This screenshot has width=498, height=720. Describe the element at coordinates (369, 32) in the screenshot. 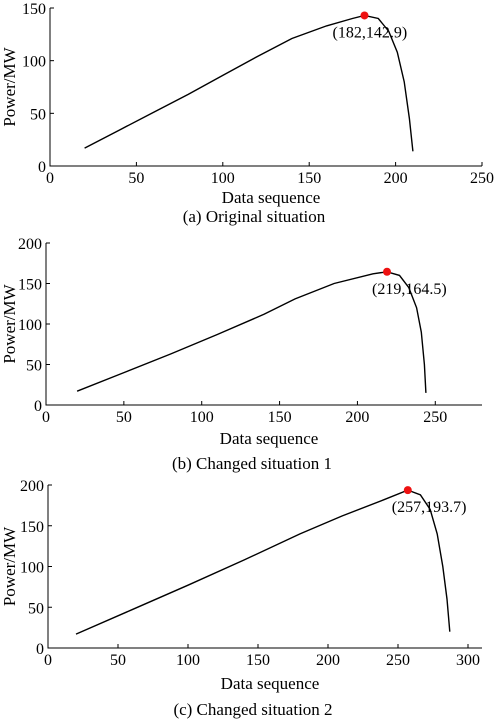

I see `peak-annotation: (182,142.9)` at that location.